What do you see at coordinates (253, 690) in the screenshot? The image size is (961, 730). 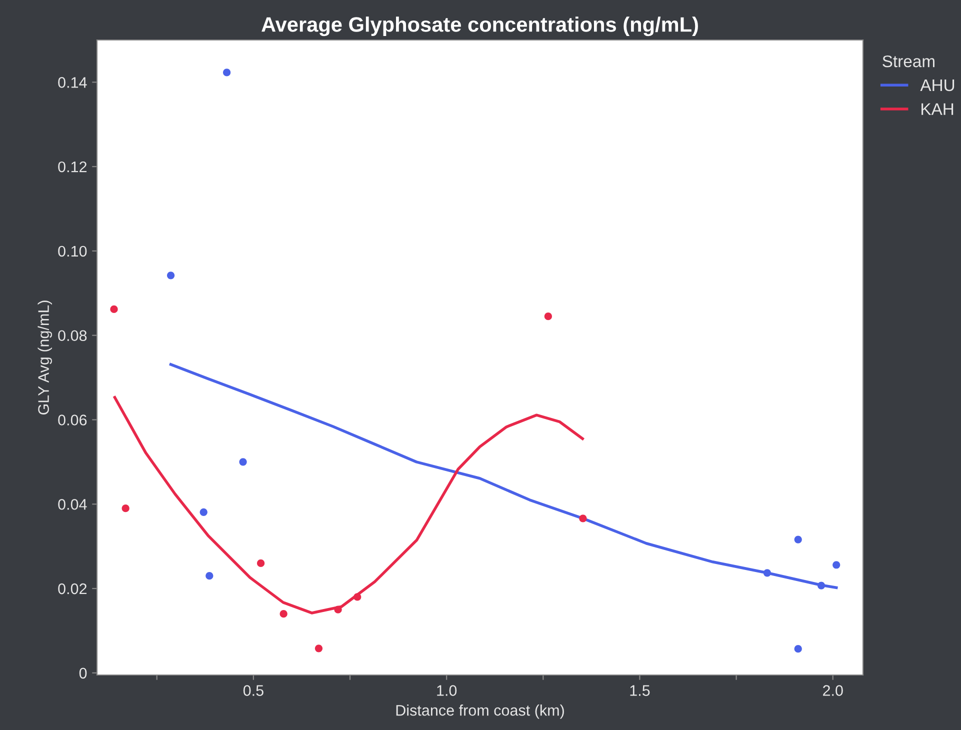 I see `x-tick-label: 0.5` at bounding box center [253, 690].